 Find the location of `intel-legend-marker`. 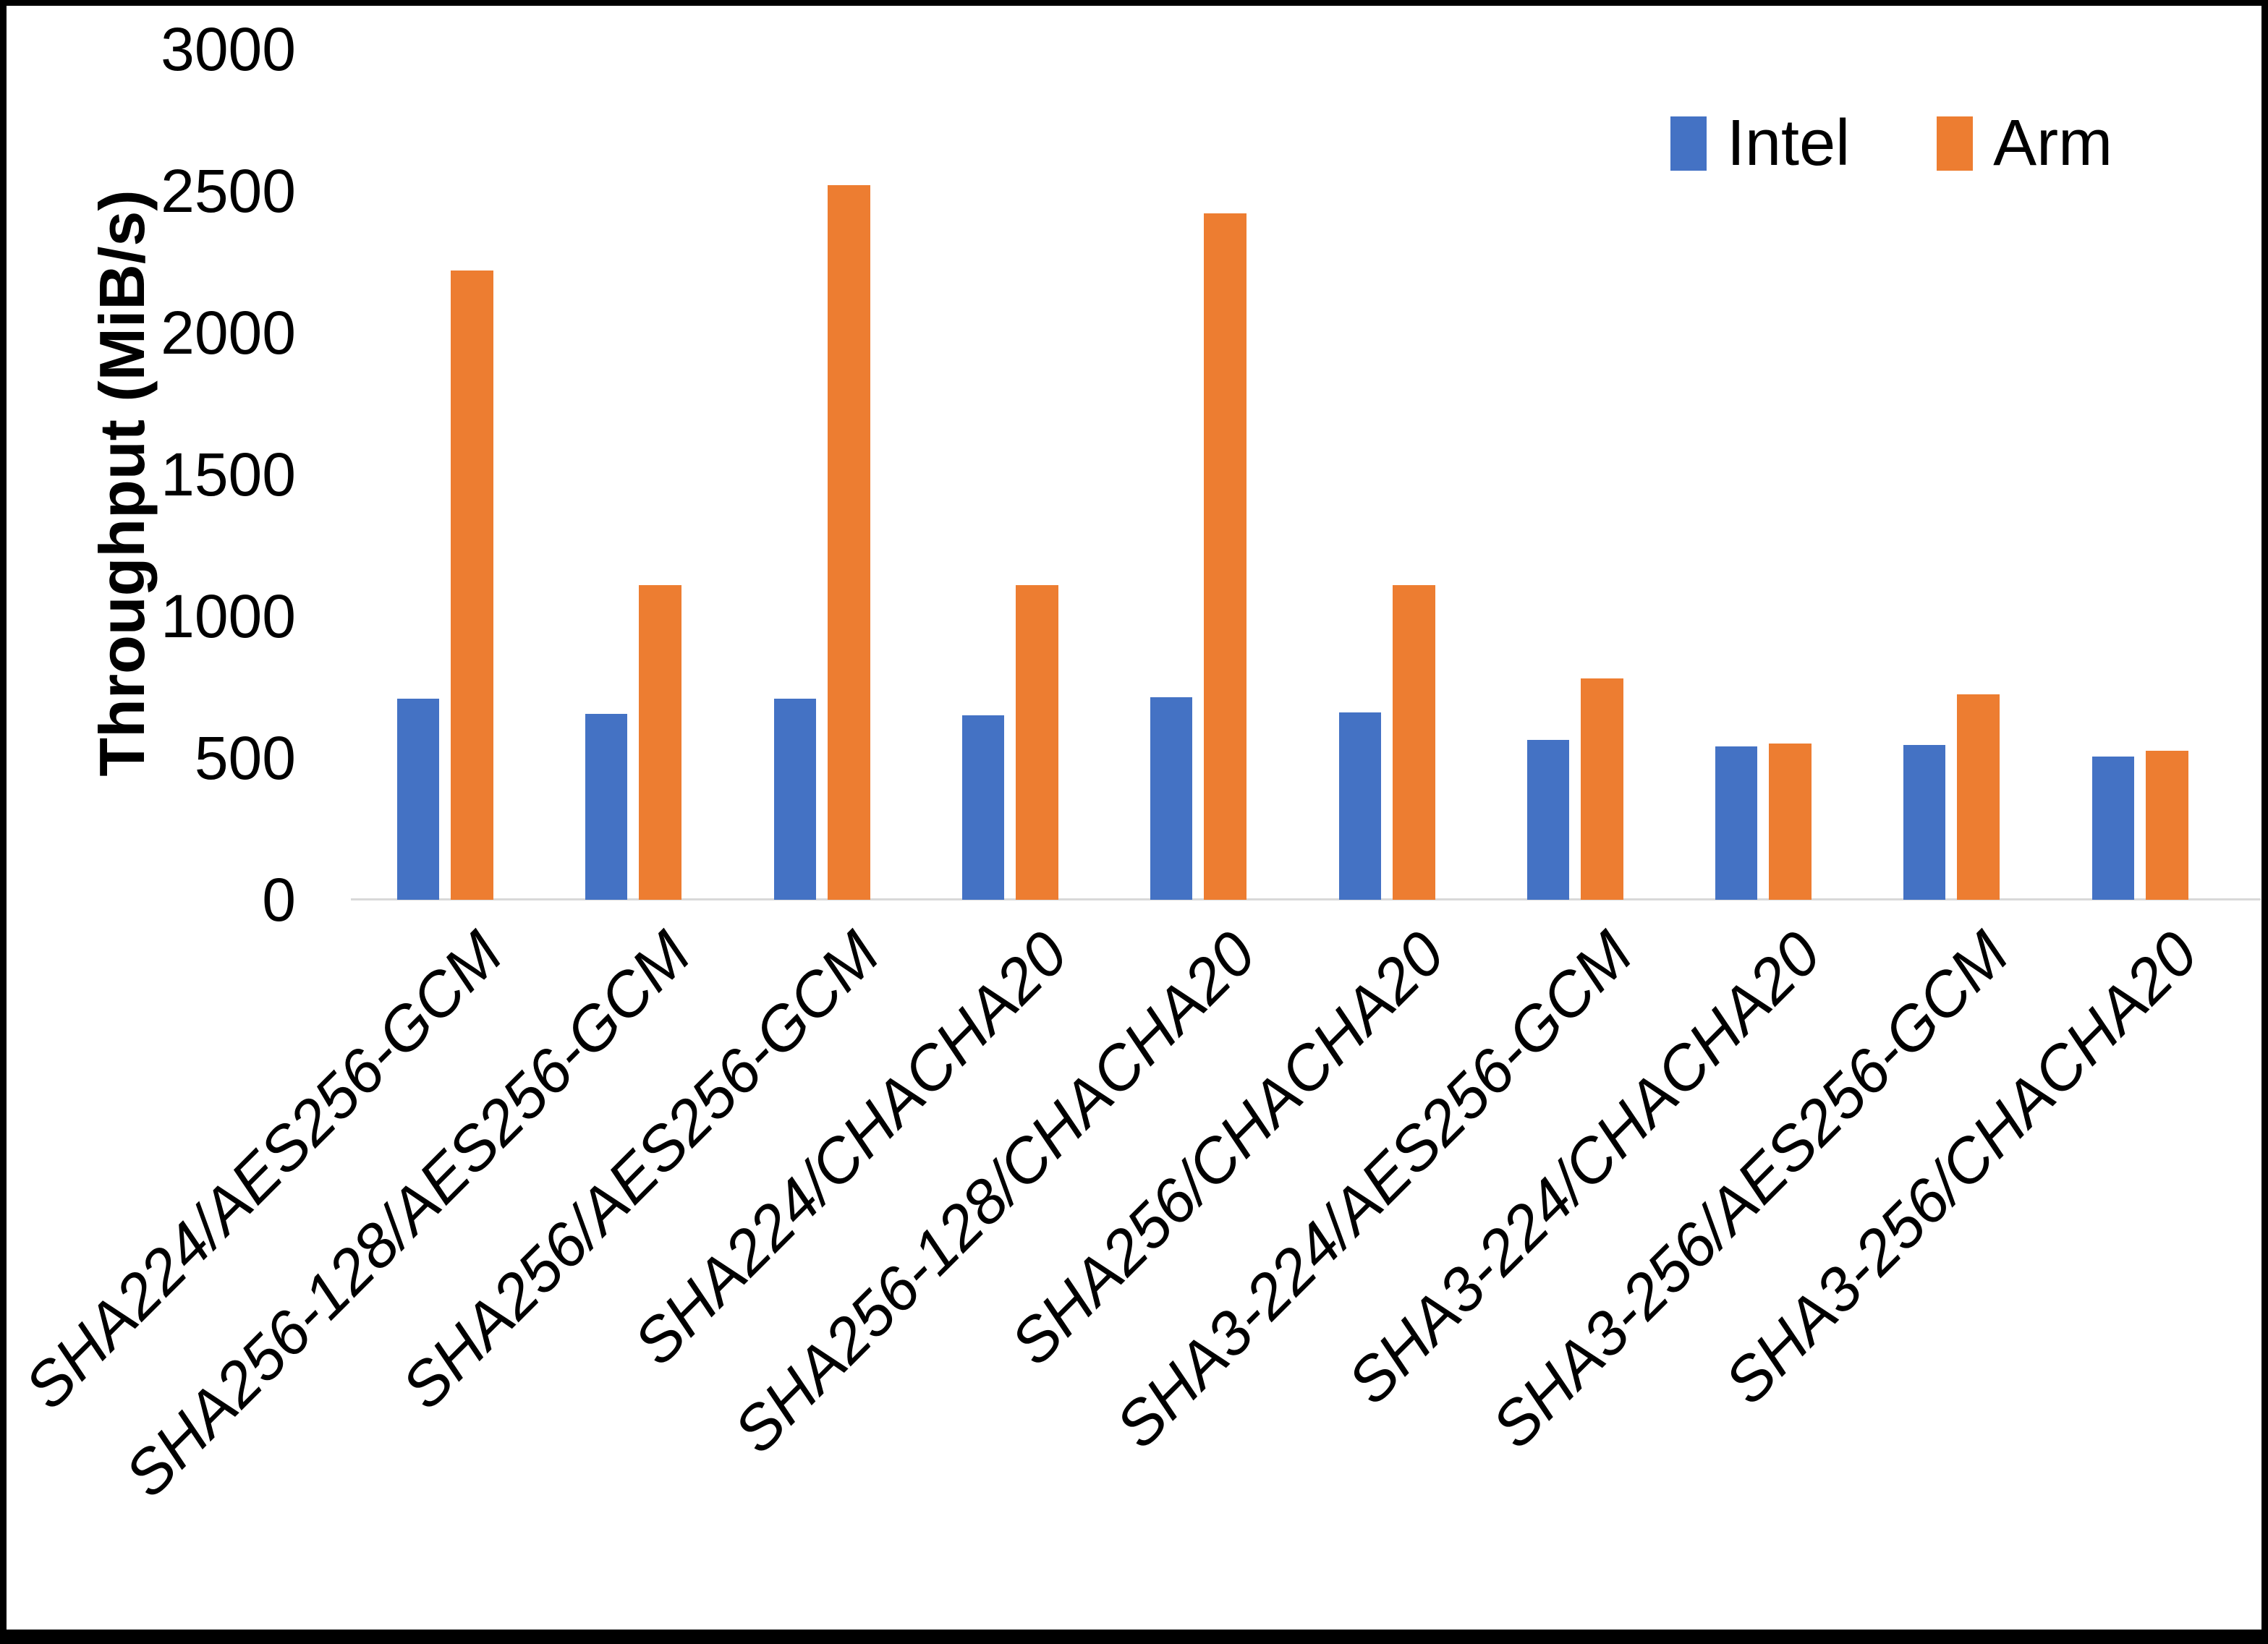

intel-legend-marker is located at coordinates (1688, 143).